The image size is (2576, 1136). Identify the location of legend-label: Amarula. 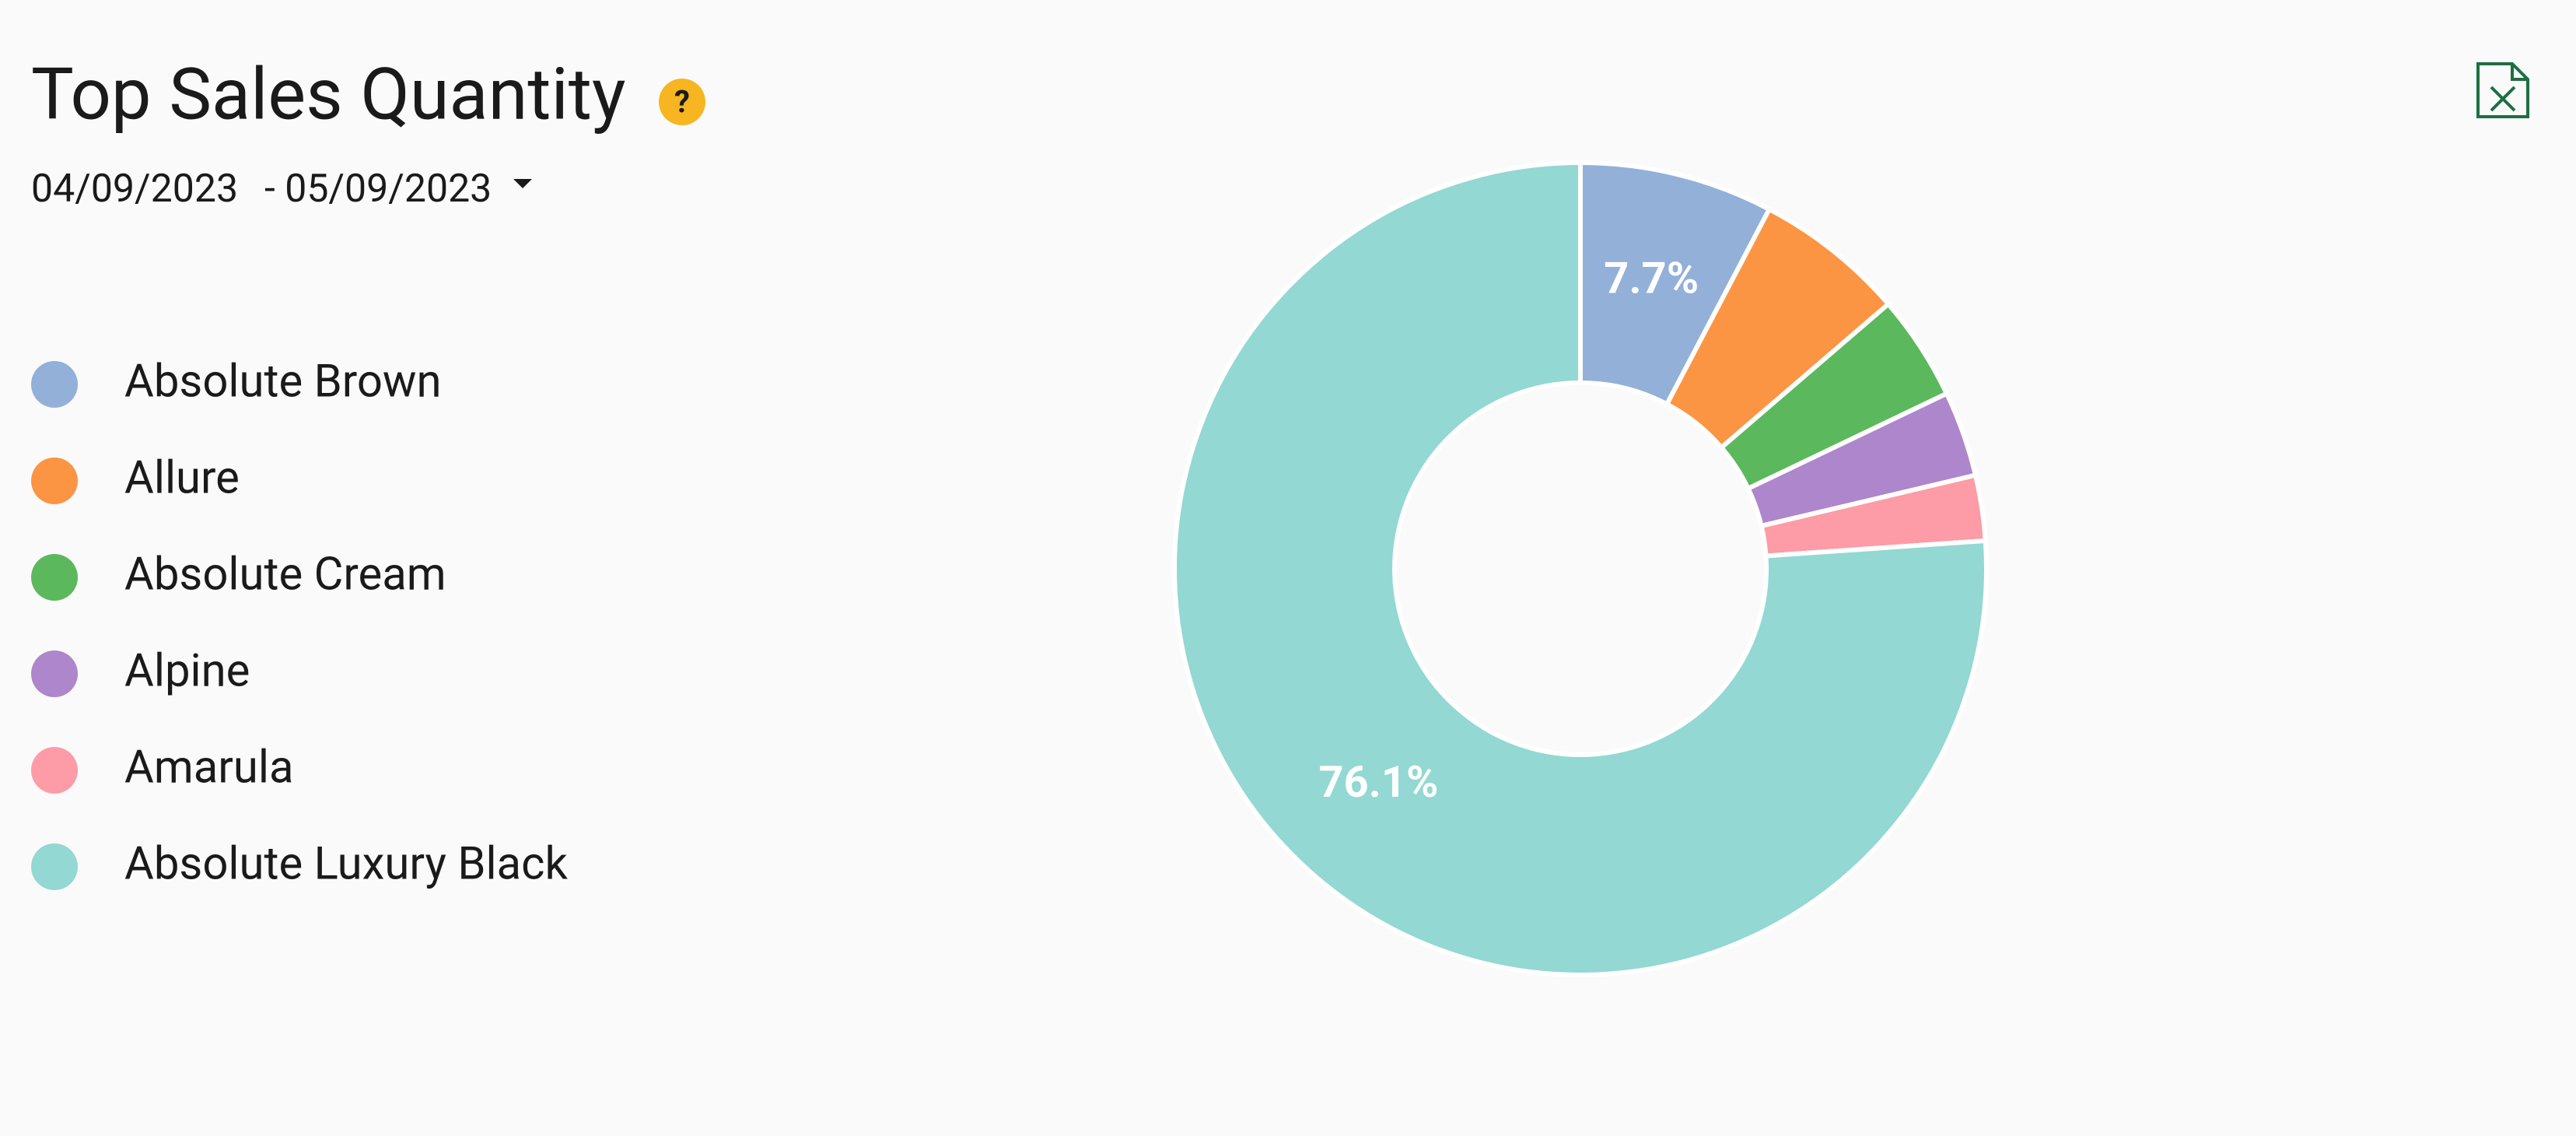
(209, 767).